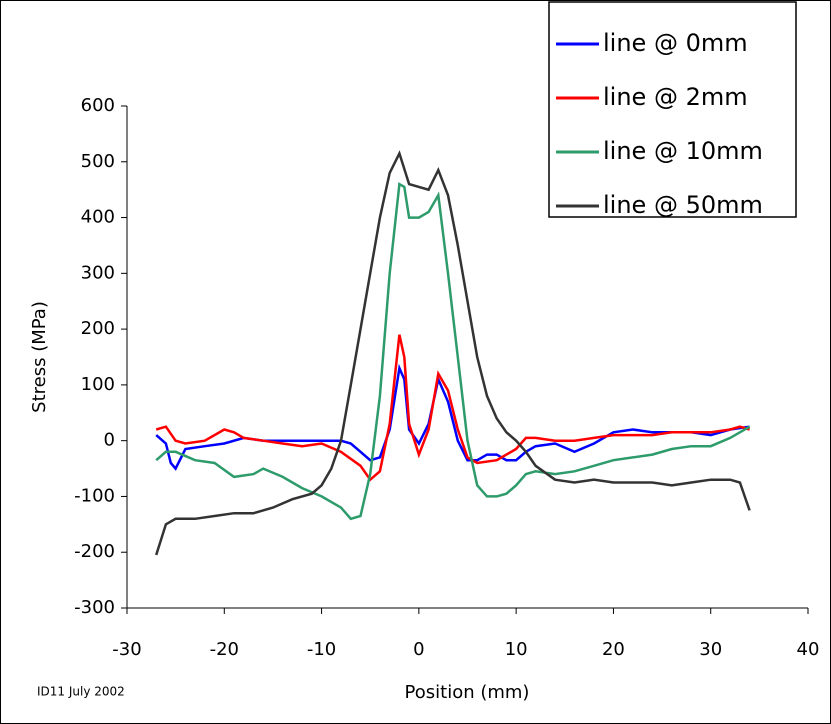  Describe the element at coordinates (126, 649) in the screenshot. I see `x-tick-label: -30` at that location.